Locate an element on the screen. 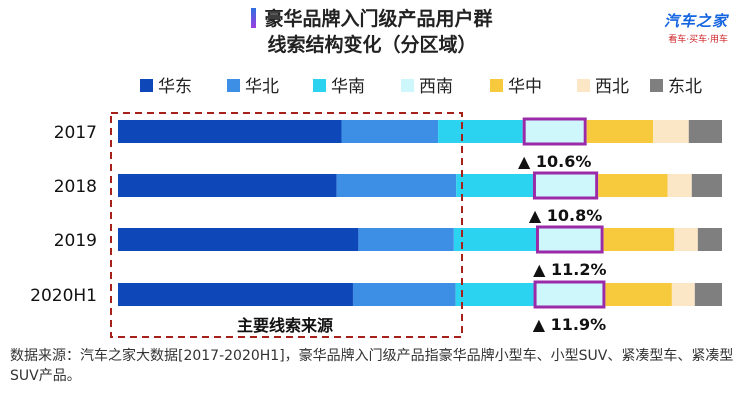  legend-label-4: 华中 is located at coordinates (525, 87).